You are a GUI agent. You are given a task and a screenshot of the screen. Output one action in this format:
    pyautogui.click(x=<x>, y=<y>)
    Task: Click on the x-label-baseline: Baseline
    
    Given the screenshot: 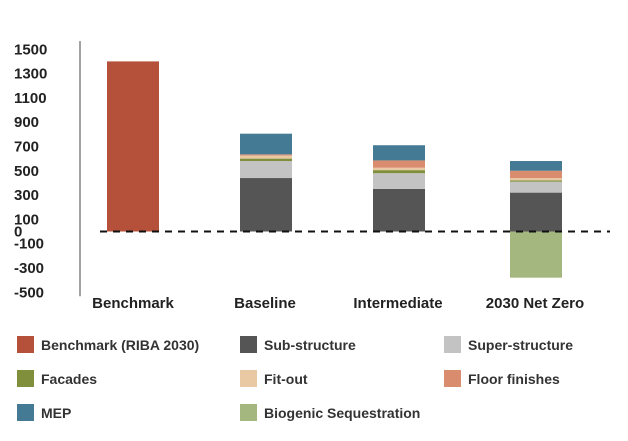 What is the action you would take?
    pyautogui.click(x=265, y=303)
    